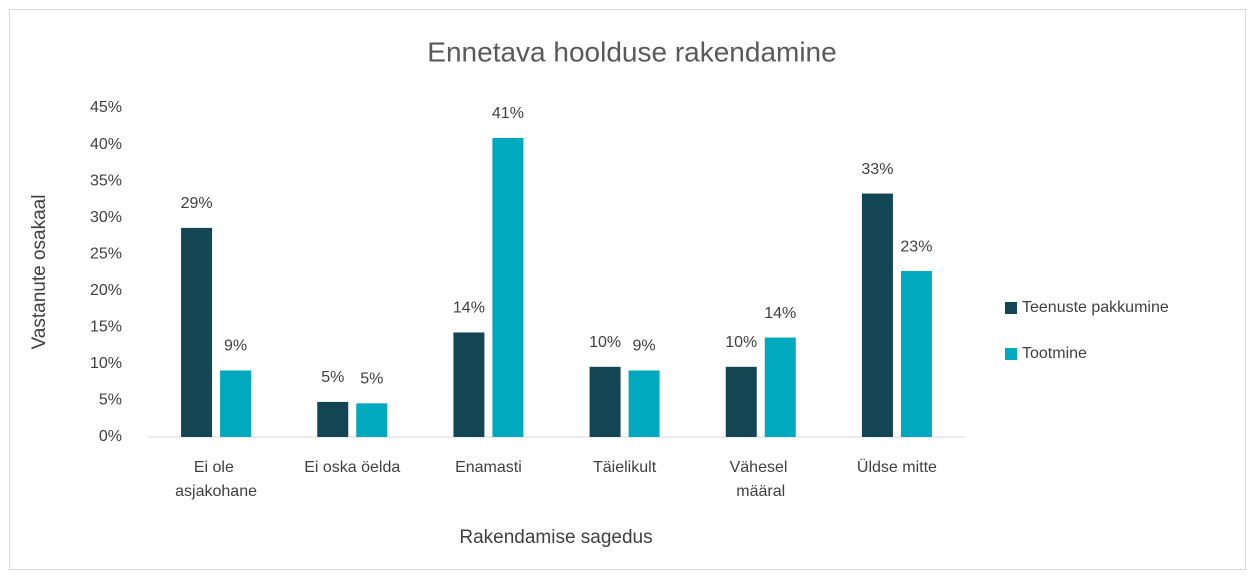 This screenshot has width=1255, height=579. I want to click on y-axis-label: Vastanute osakaal, so click(39, 272).